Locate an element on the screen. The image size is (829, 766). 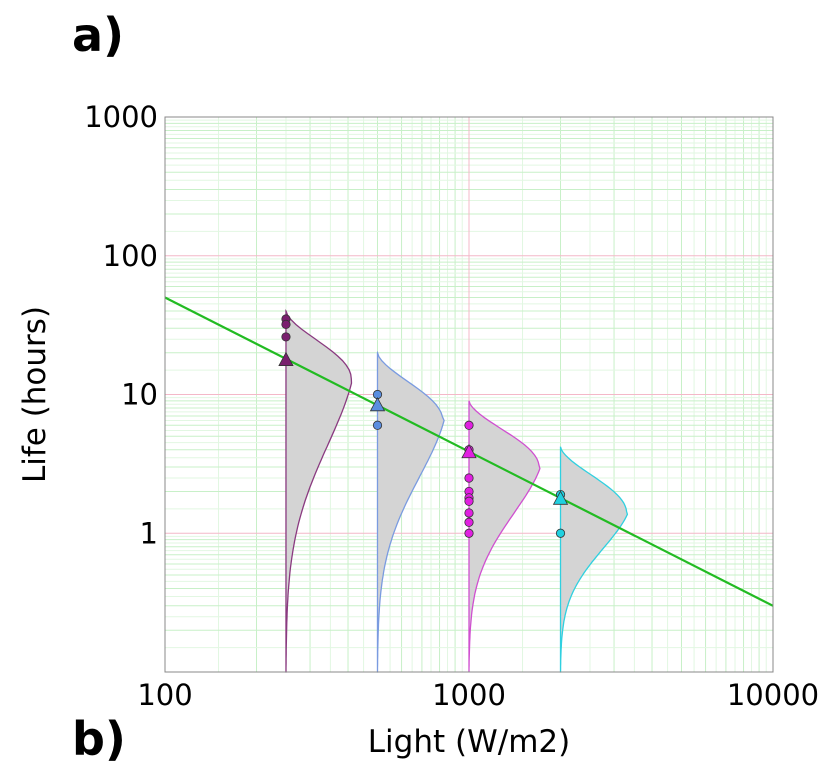
x-tick-labels: 100 1000 10000 is located at coordinates (478, 695).